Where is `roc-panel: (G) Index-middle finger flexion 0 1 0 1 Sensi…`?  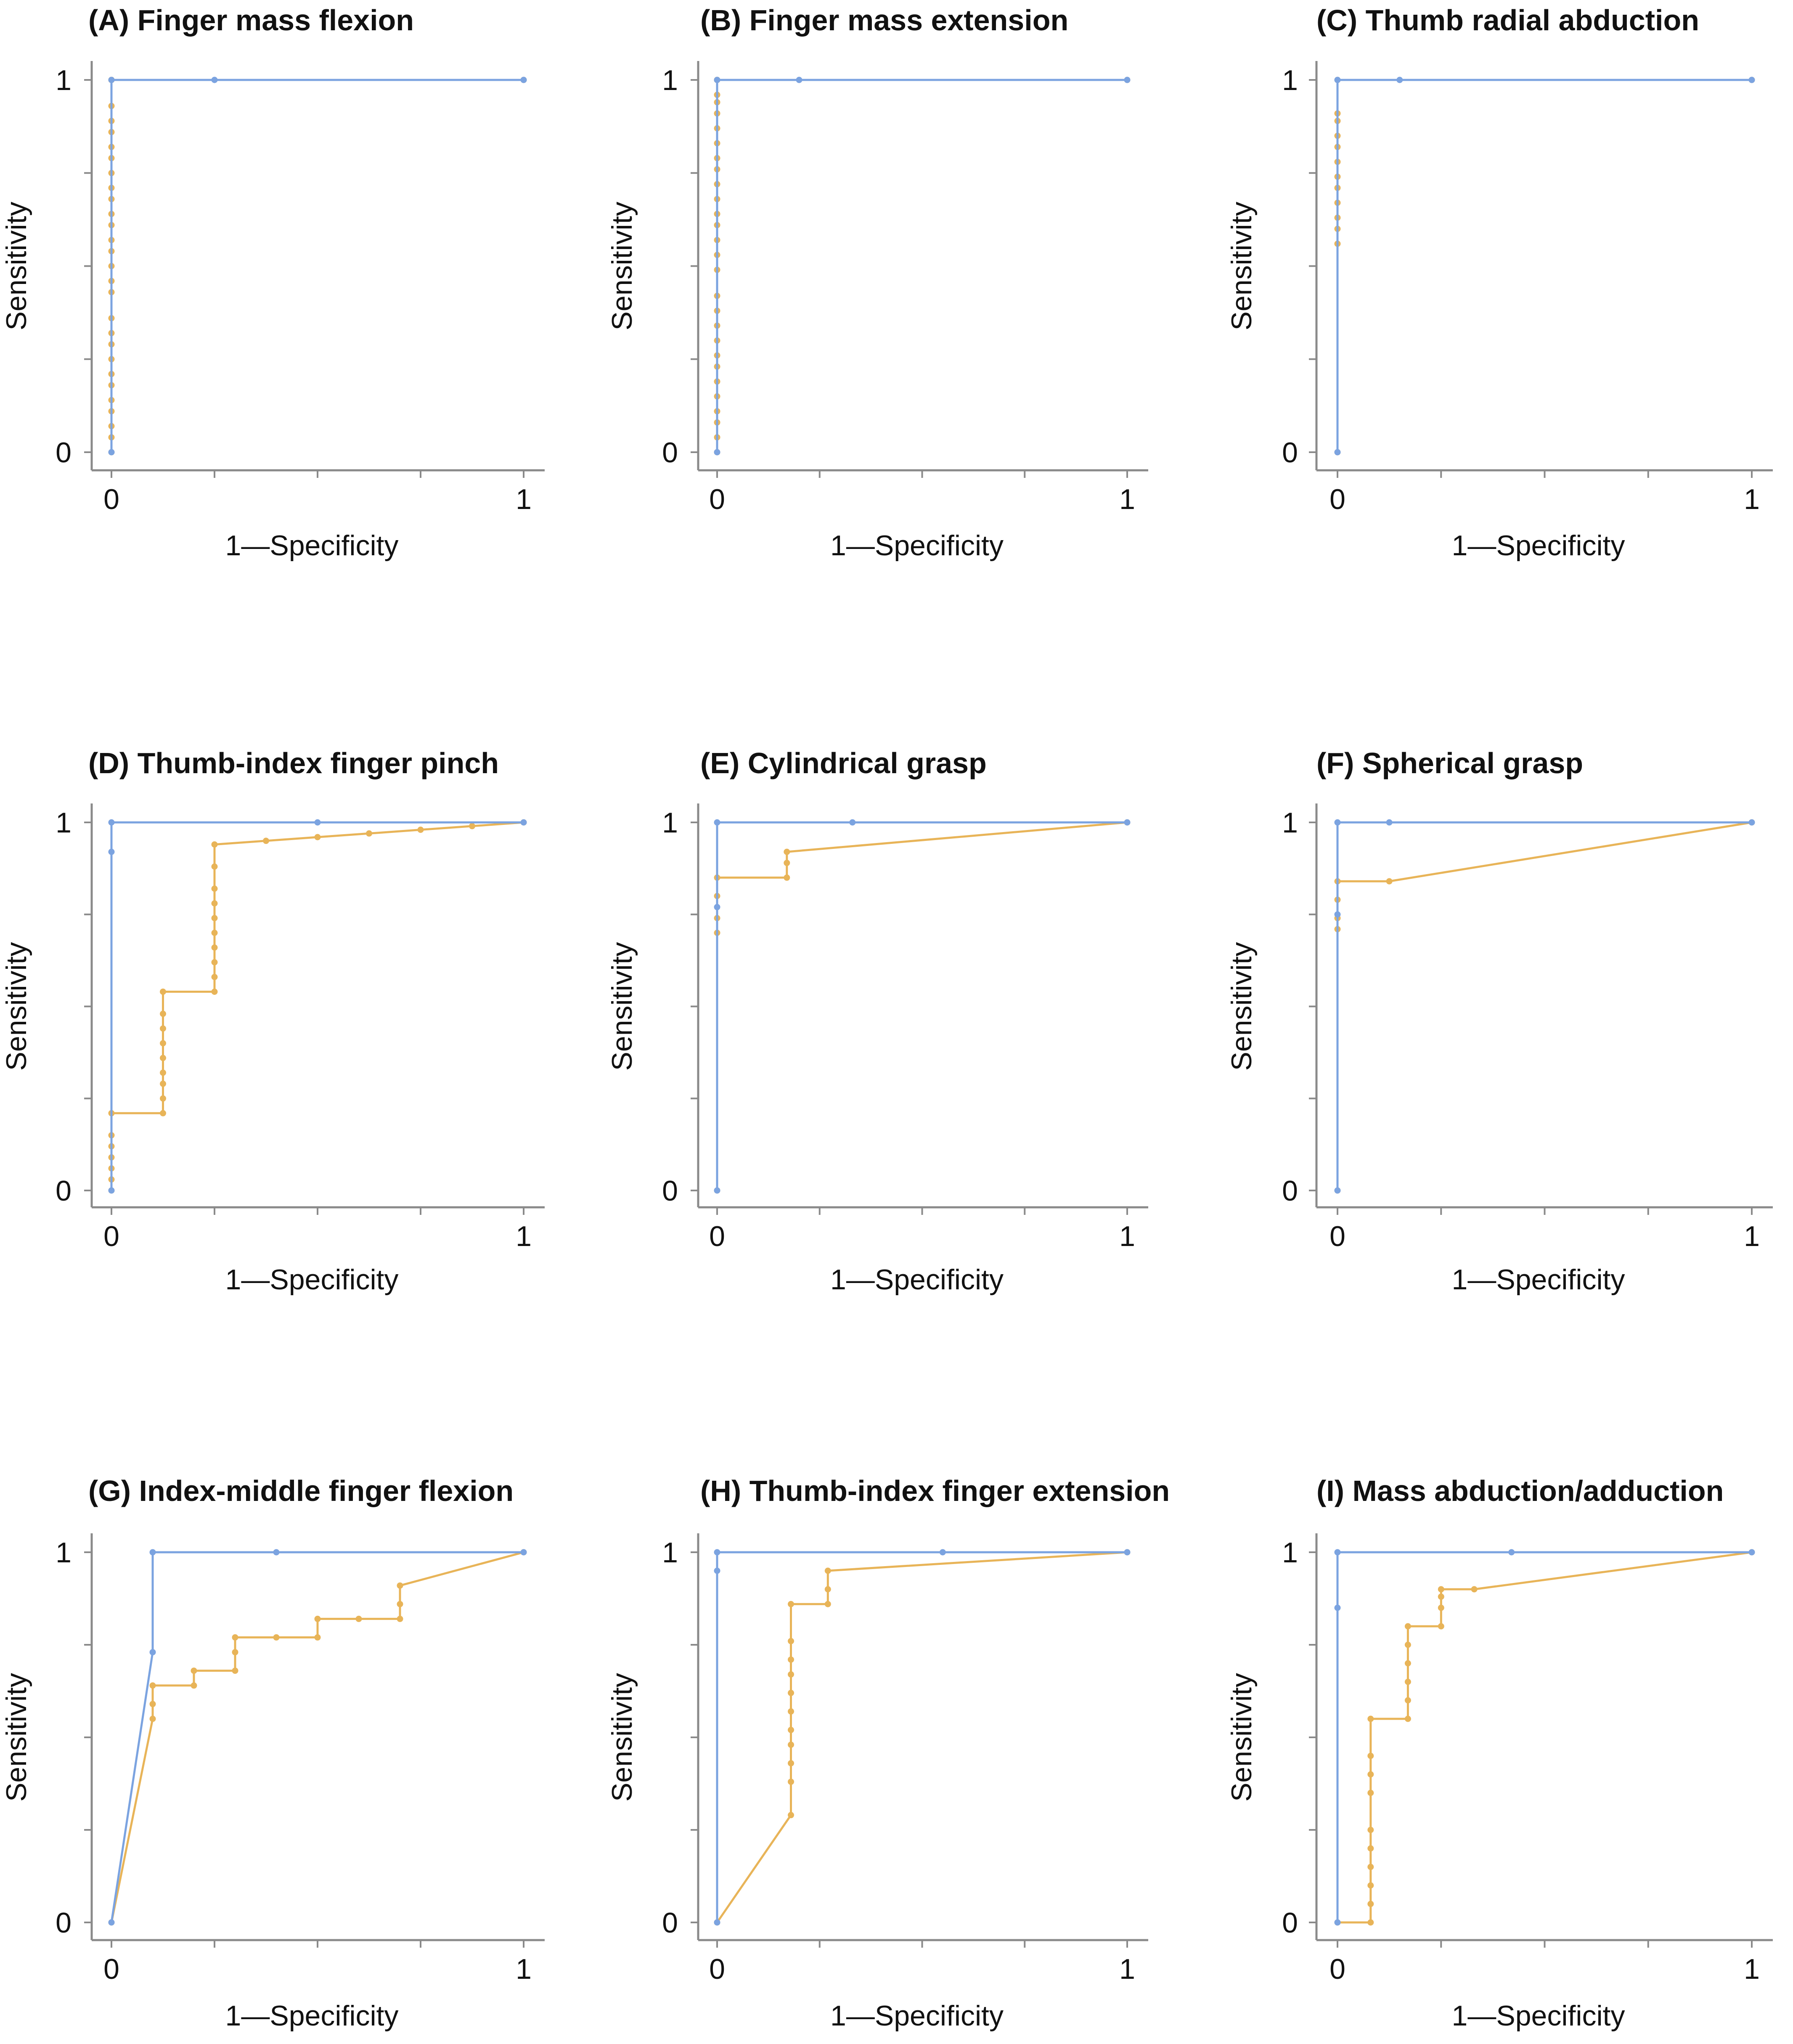
roc-panel: (G) Index-middle finger flexion 0 1 0 1 Sensi… is located at coordinates (272, 1753).